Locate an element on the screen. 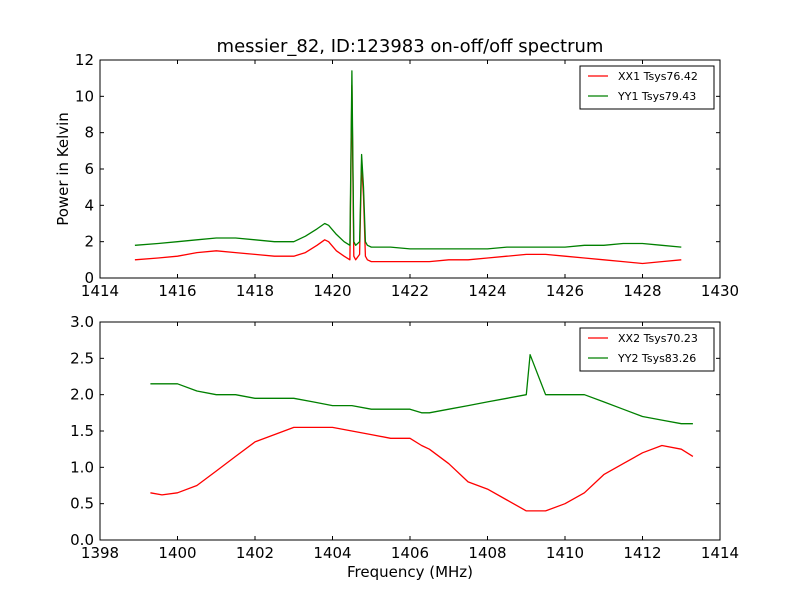  bottom-legend-label-xx2: XX2 Tsys70.23 is located at coordinates (658, 338).